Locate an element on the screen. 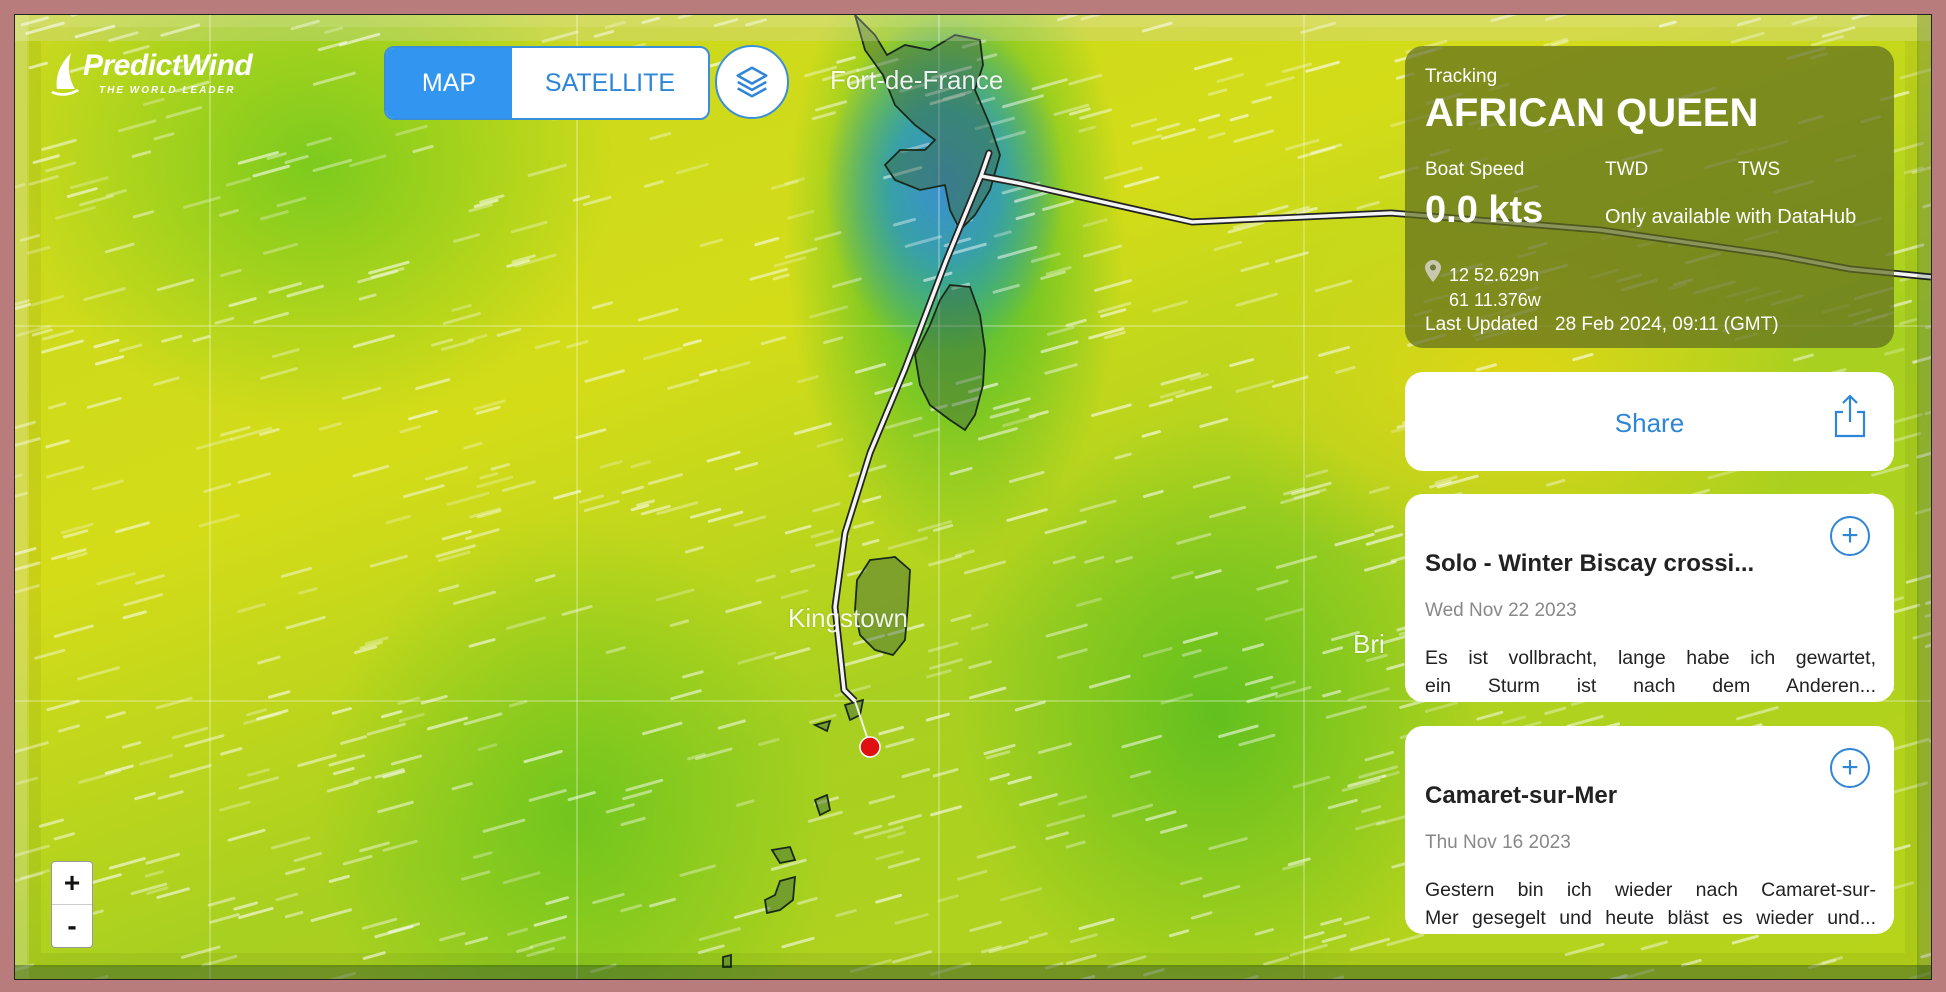  place-label-kingstown: Kingstown is located at coordinates (848, 618).